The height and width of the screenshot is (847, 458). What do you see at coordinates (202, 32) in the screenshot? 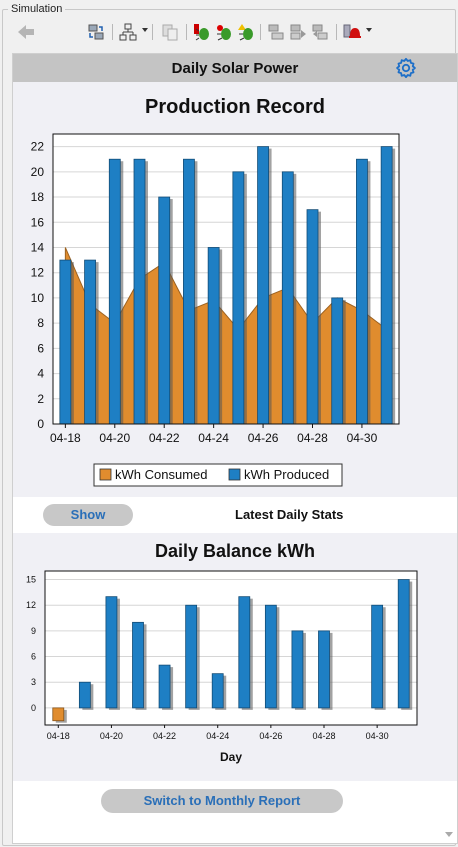
I see `bug-red-icon` at bounding box center [202, 32].